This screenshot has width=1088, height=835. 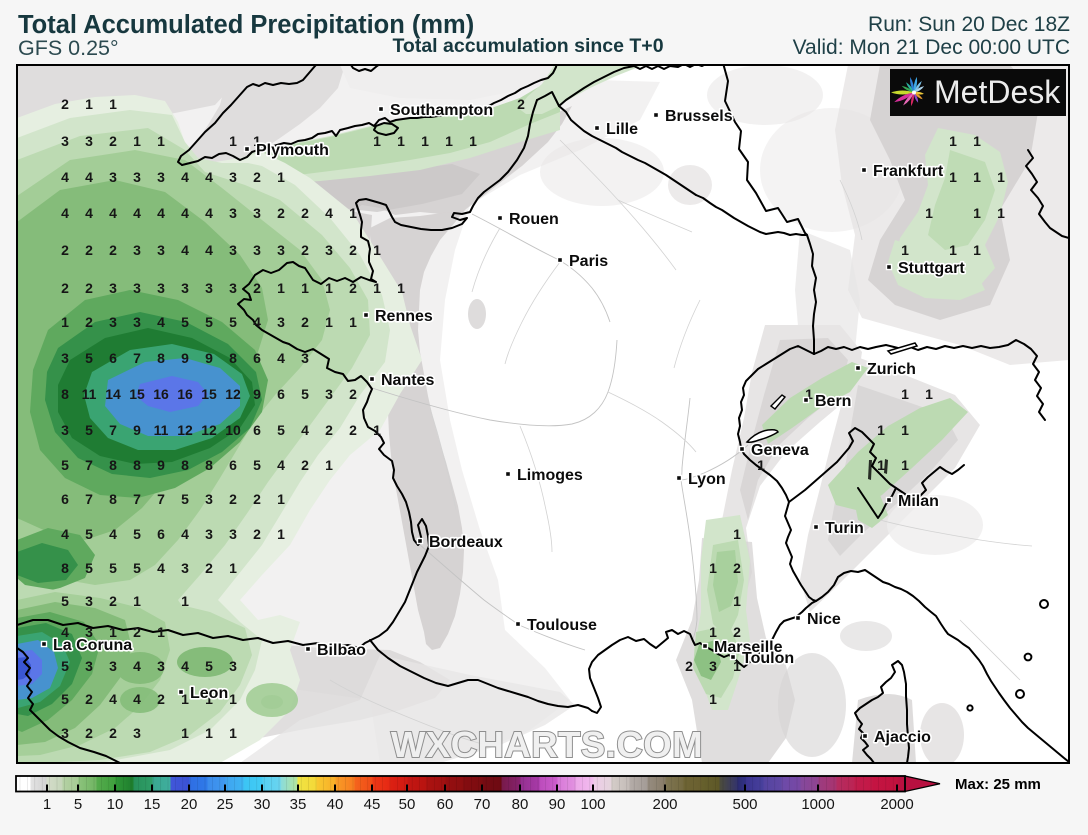 I want to click on svg-text: 12, so click(x=185, y=430).